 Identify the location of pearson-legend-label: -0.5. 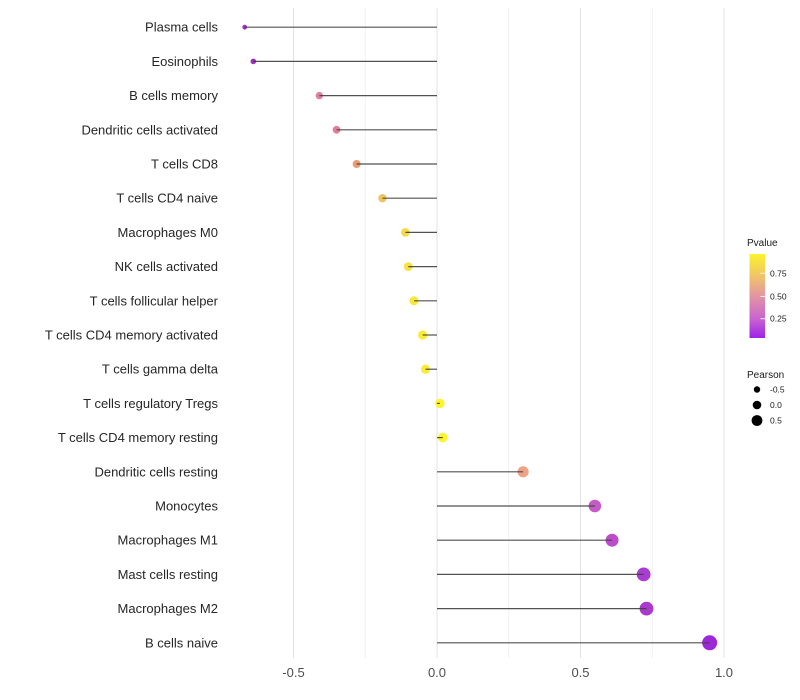
(777, 390).